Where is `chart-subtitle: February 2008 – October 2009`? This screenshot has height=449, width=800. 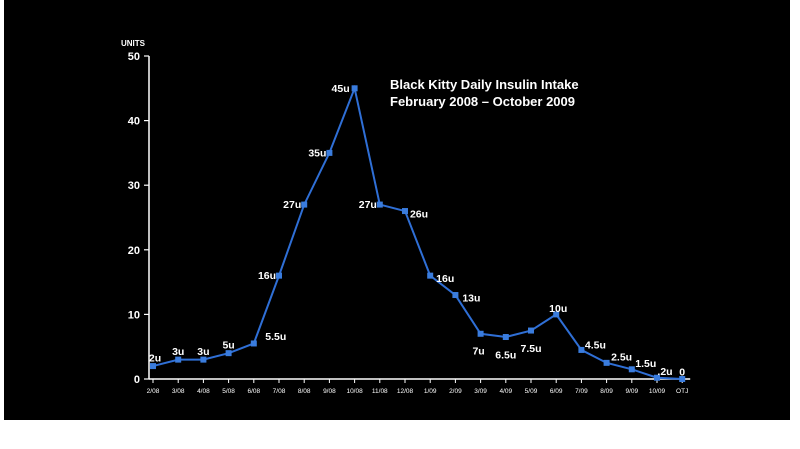 chart-subtitle: February 2008 – October 2009 is located at coordinates (482, 101).